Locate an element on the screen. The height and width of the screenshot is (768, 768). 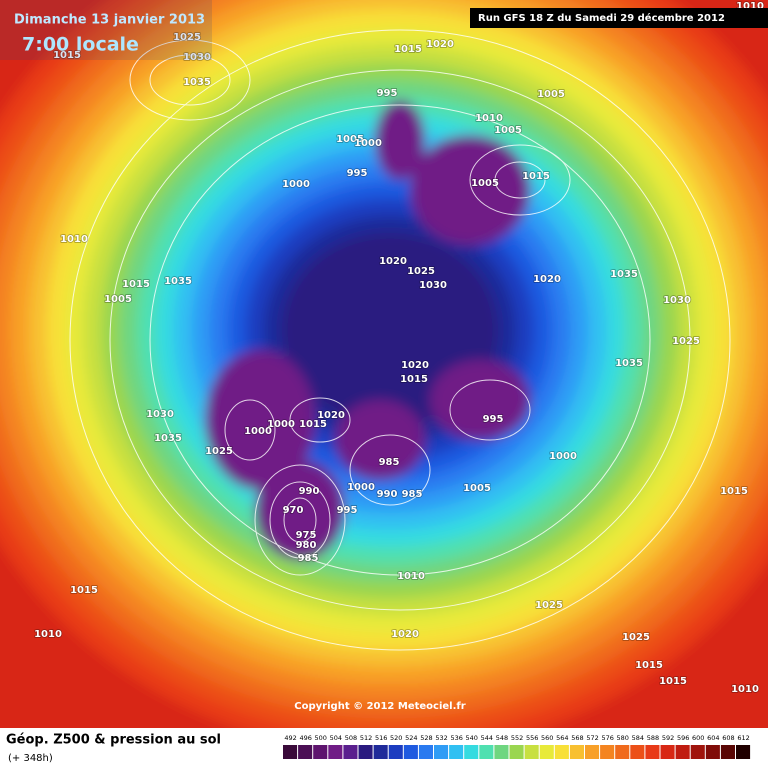
scale-label: 600 is located at coordinates (698, 738).